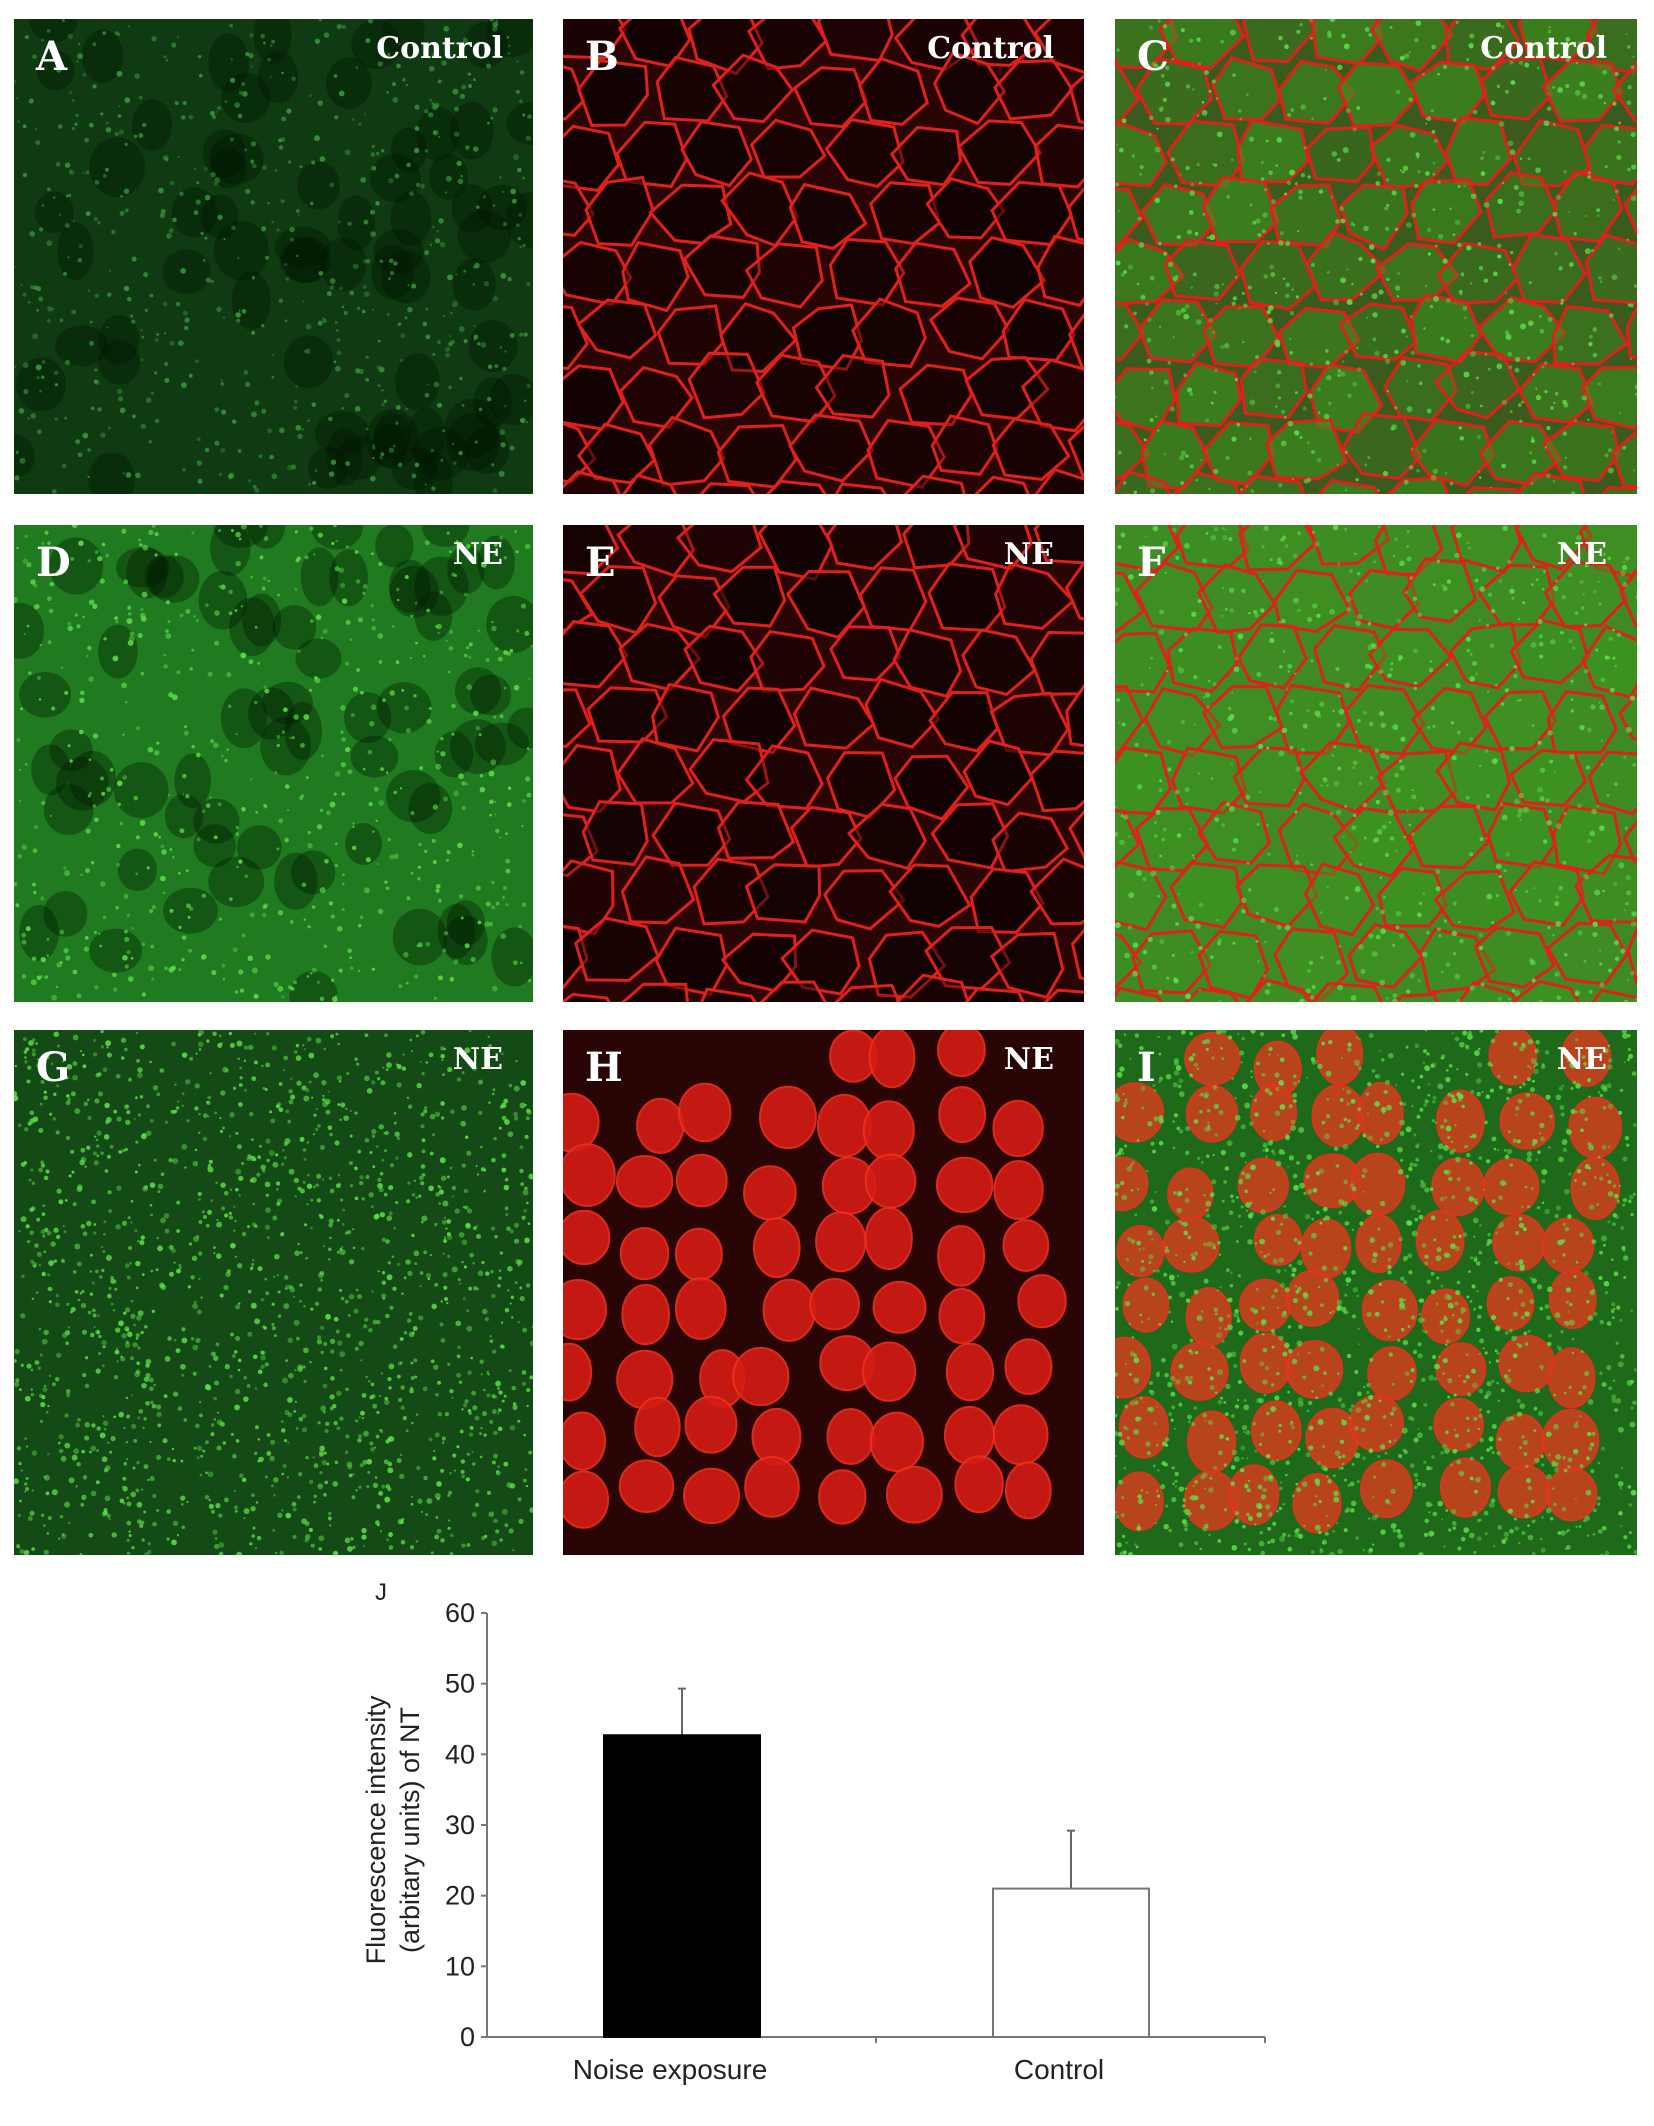 This screenshot has width=1654, height=2126. I want to click on panel-letter: I, so click(1146, 1067).